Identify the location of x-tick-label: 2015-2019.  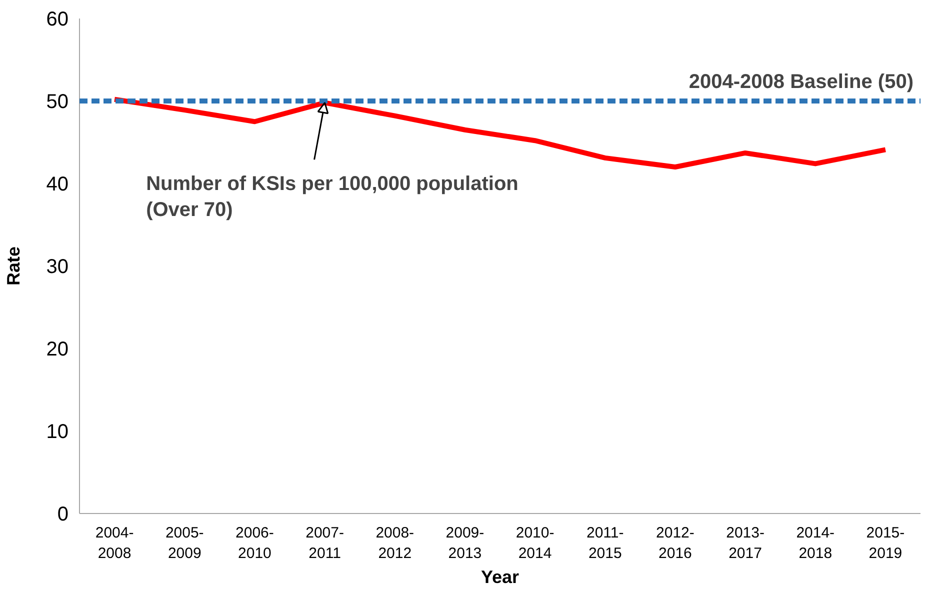
(885, 543).